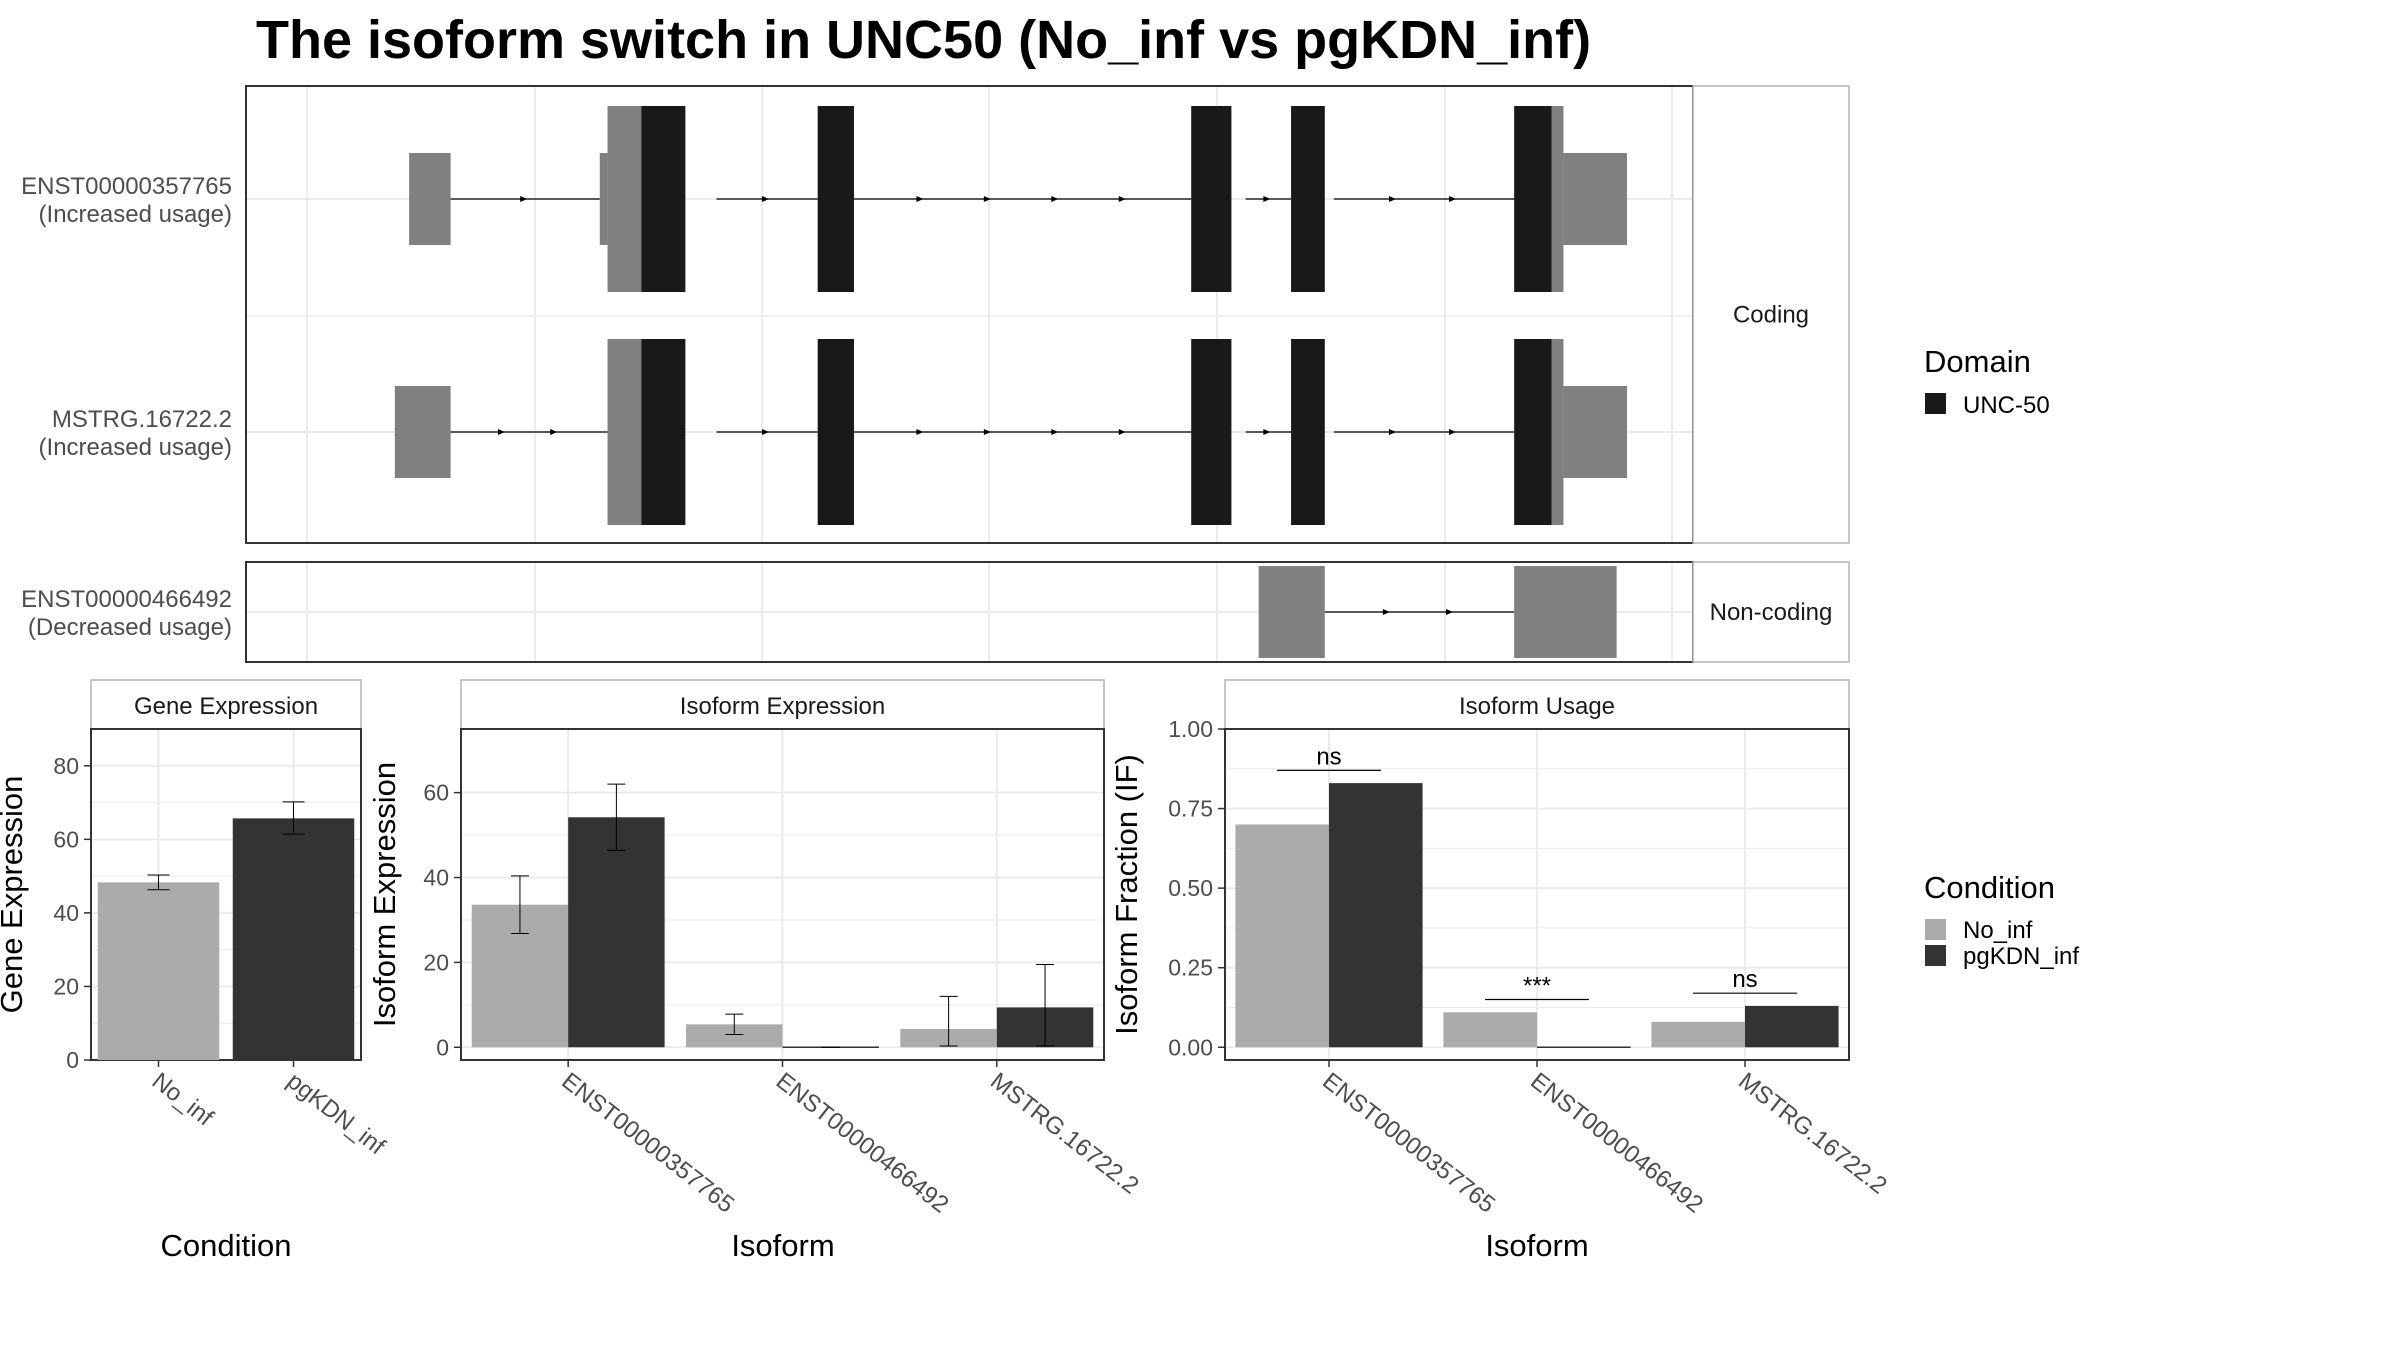 This screenshot has height=1350, width=2400. I want to click on panel-strip-label: Isoform Usage, so click(1537, 706).